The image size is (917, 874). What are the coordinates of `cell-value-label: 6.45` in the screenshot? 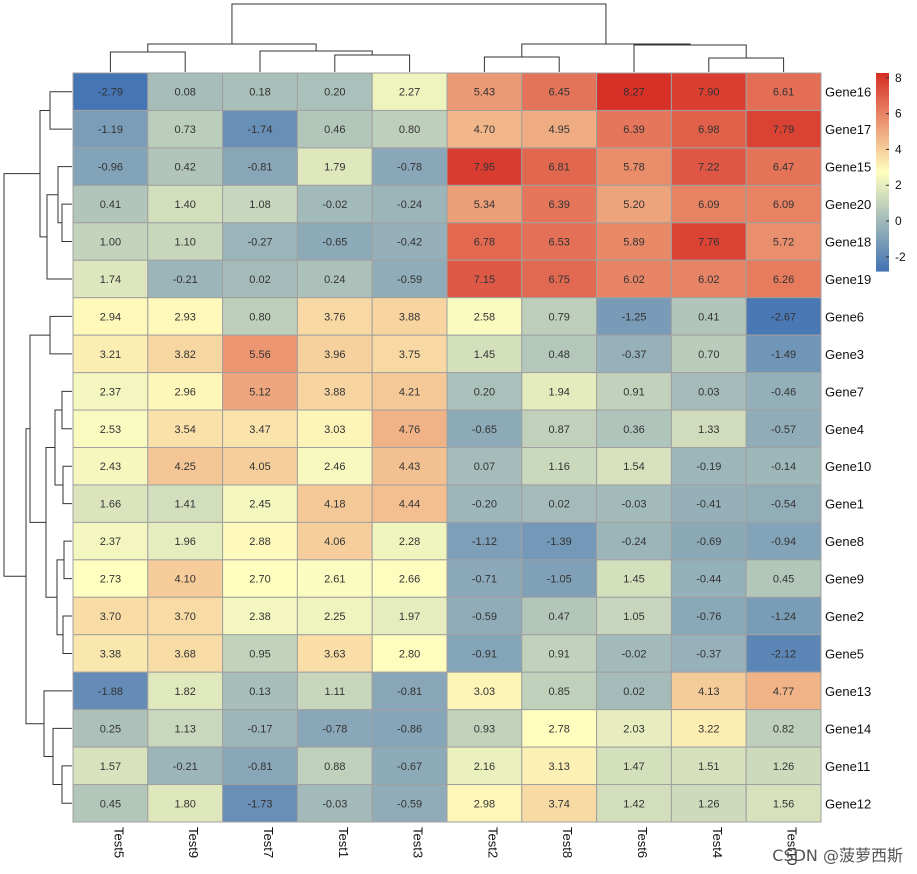 It's located at (558, 93).